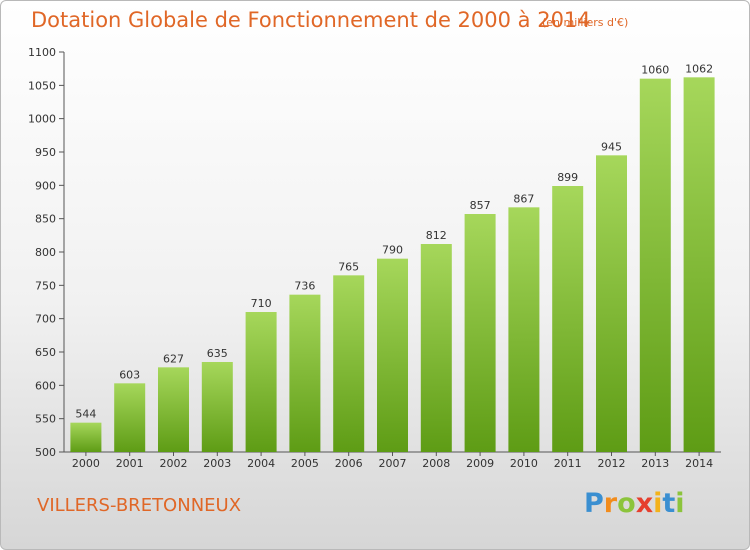  Describe the element at coordinates (45, 385) in the screenshot. I see `y-tick-label: 600` at that location.